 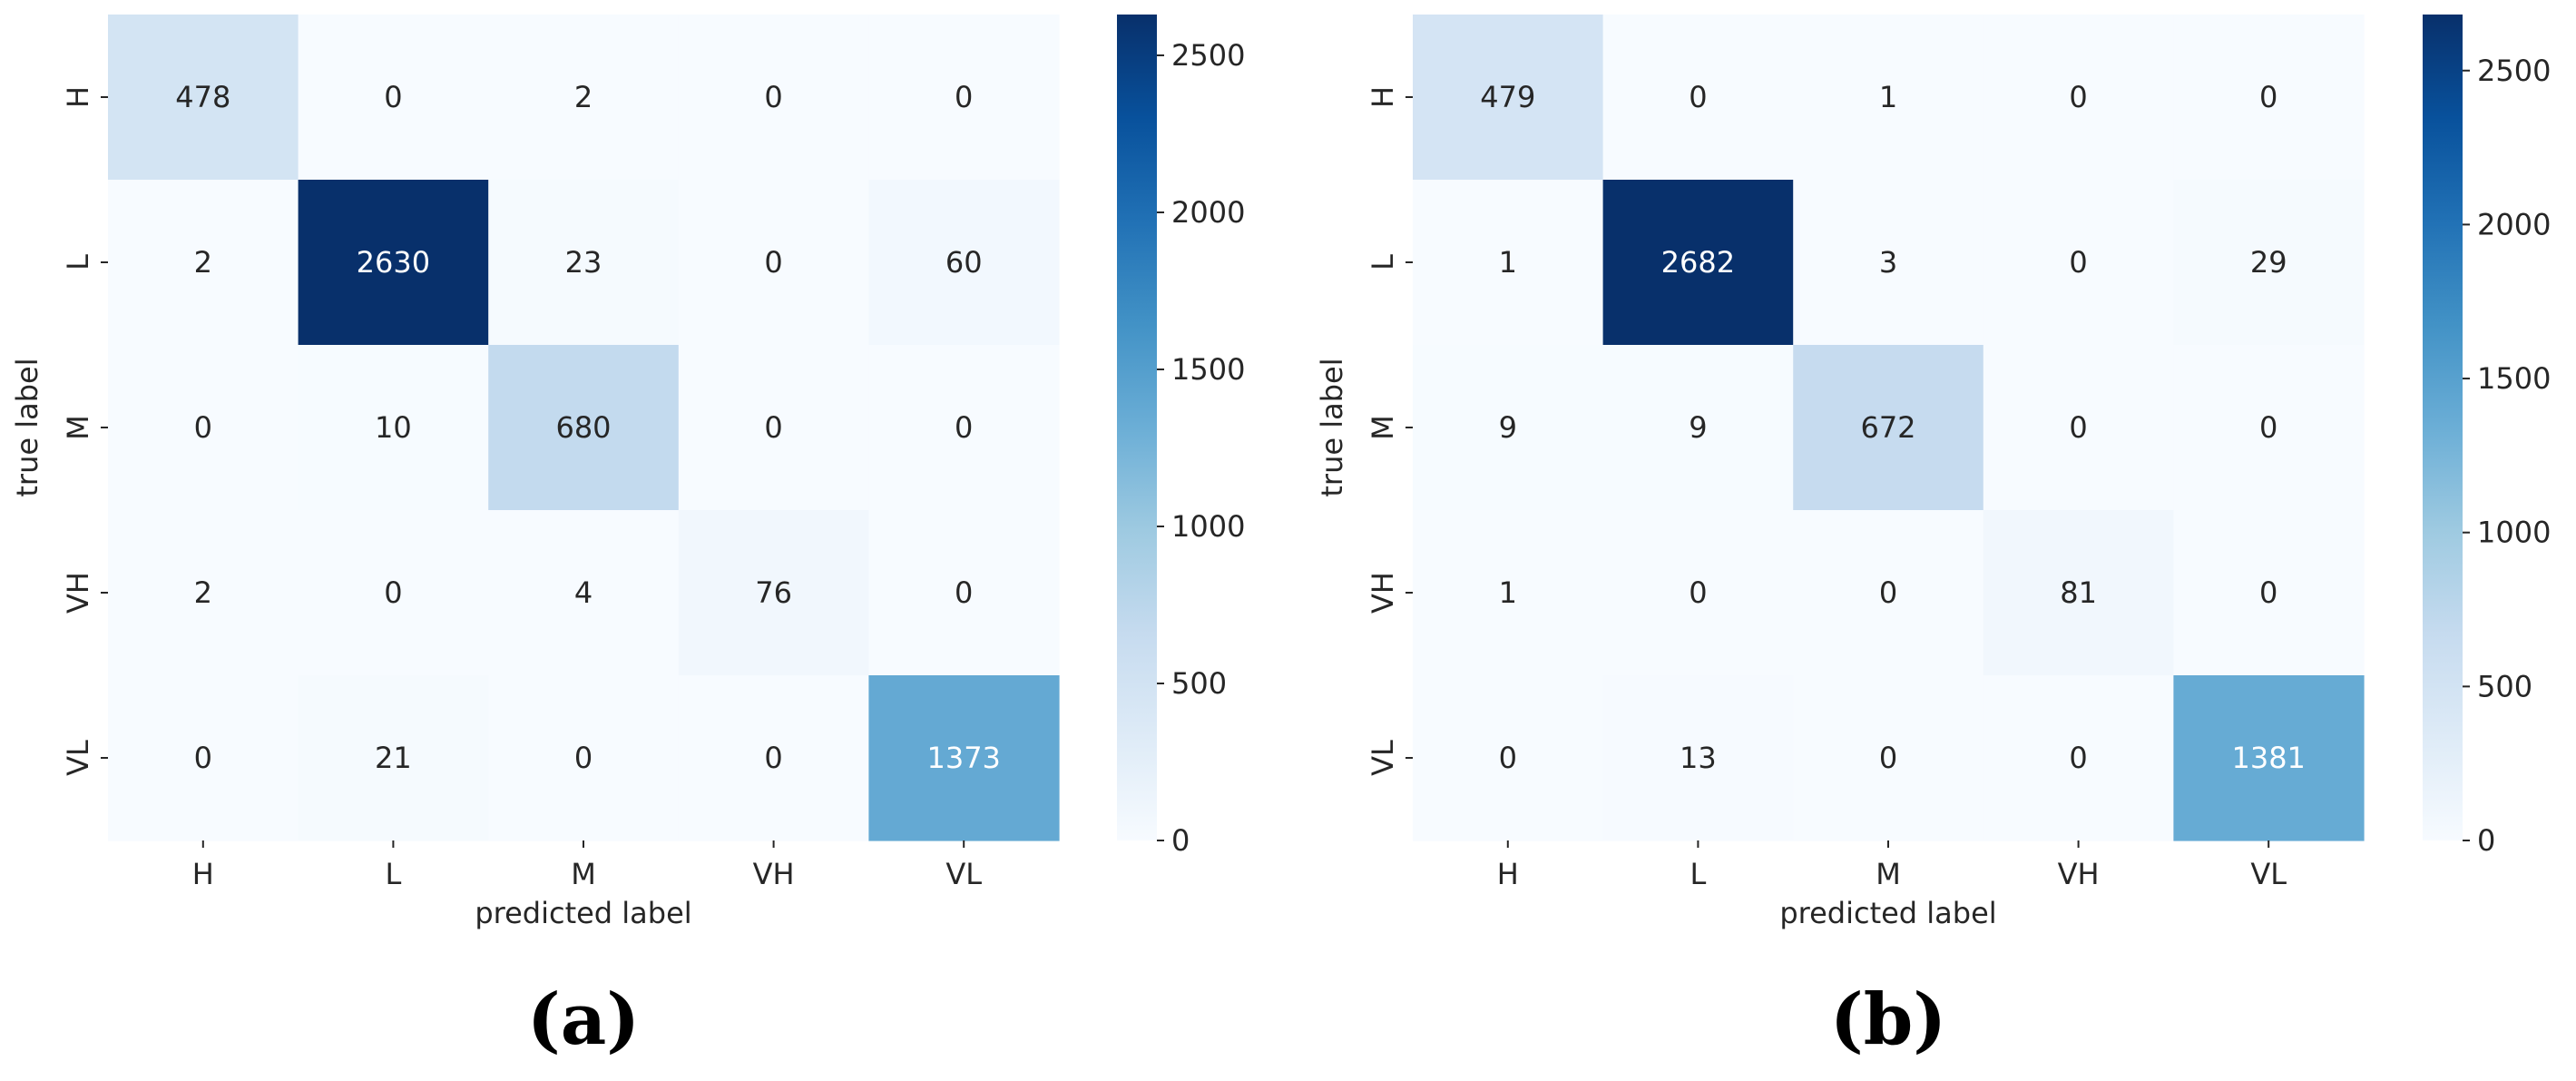 I want to click on y-tick-label-l: L, so click(x=78, y=262).